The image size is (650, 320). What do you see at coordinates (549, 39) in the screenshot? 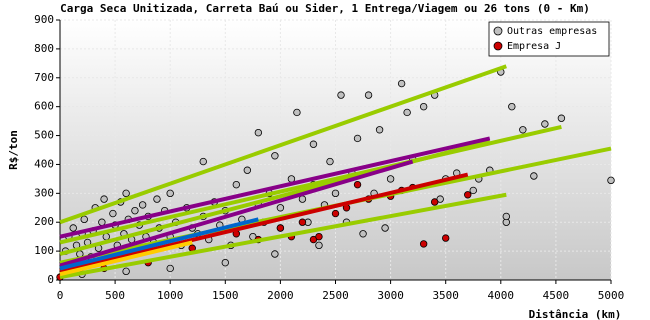
I see `legend` at bounding box center [549, 39].